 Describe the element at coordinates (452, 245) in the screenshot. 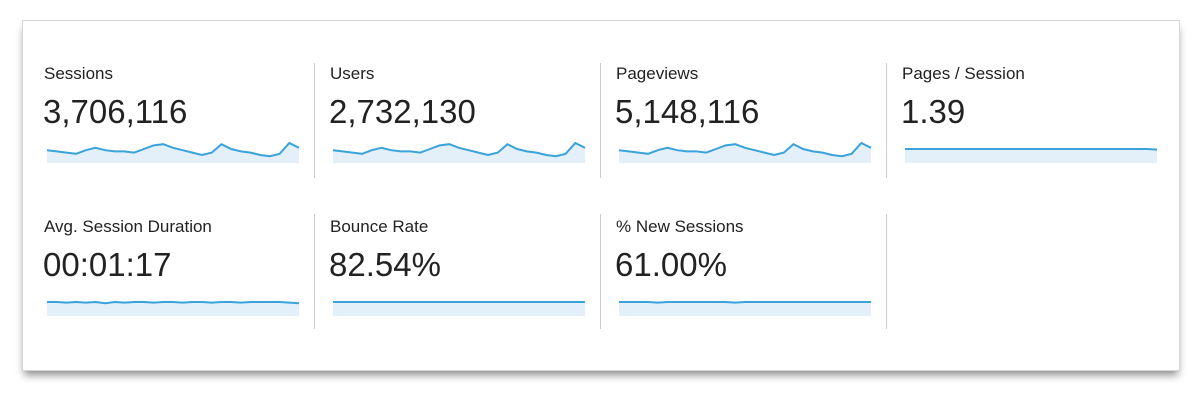

I see `metric-bounce-rate: Bounce Rate 82.54%` at that location.